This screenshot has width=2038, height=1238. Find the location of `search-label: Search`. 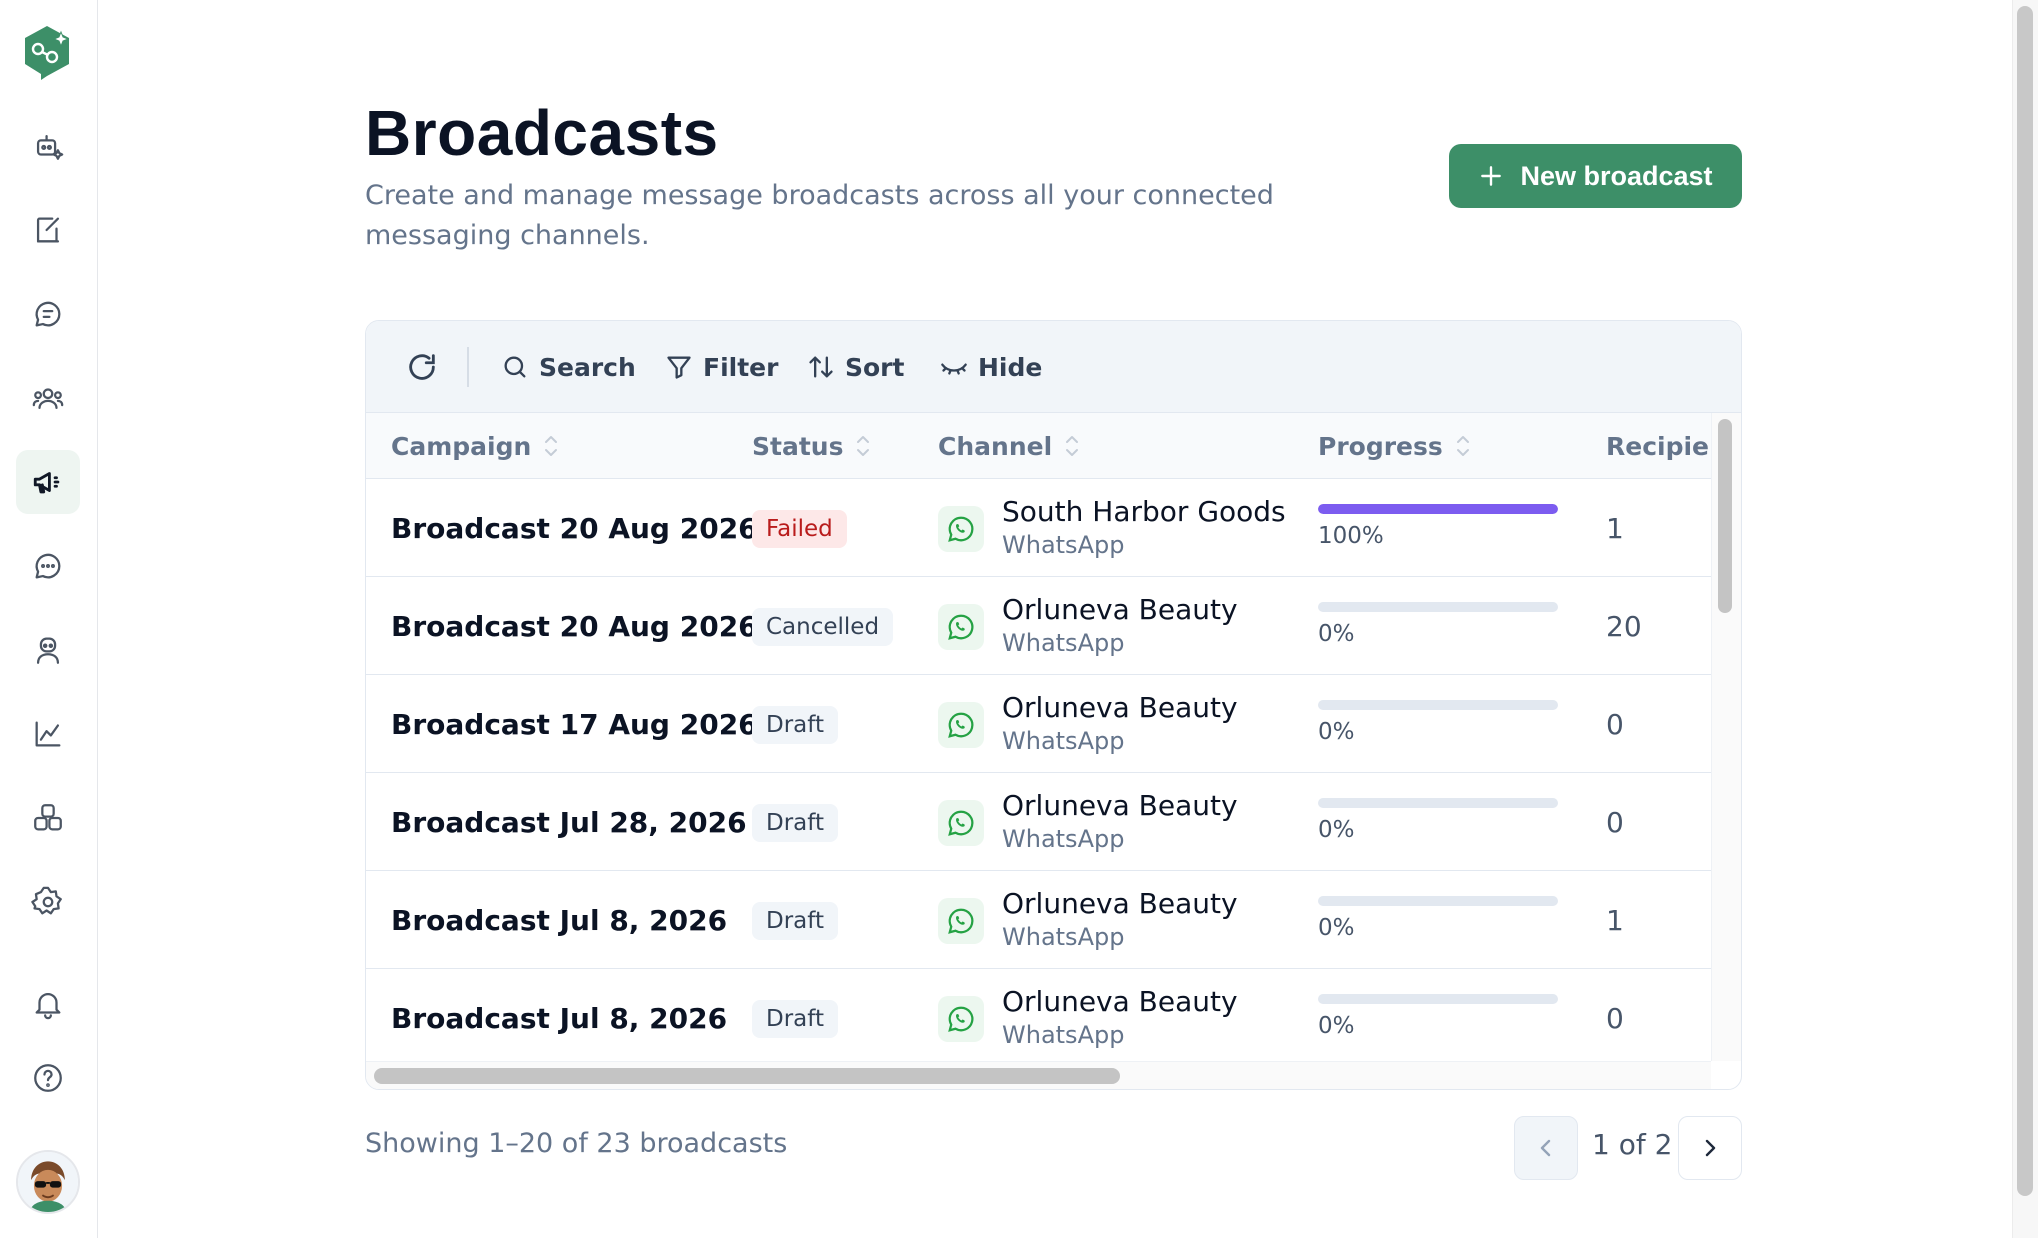

search-label: Search is located at coordinates (587, 367).